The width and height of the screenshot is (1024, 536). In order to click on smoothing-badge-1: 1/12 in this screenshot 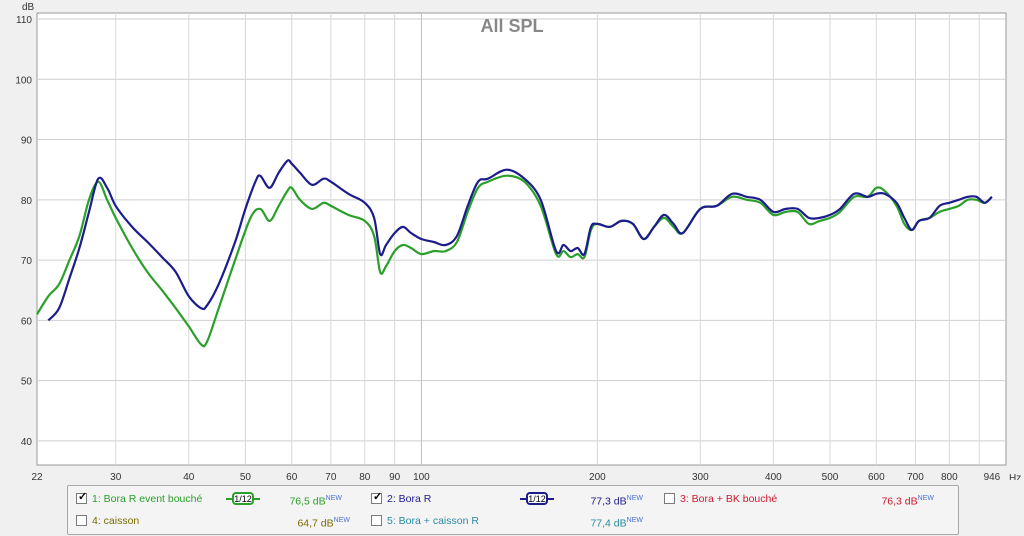, I will do `click(243, 499)`.